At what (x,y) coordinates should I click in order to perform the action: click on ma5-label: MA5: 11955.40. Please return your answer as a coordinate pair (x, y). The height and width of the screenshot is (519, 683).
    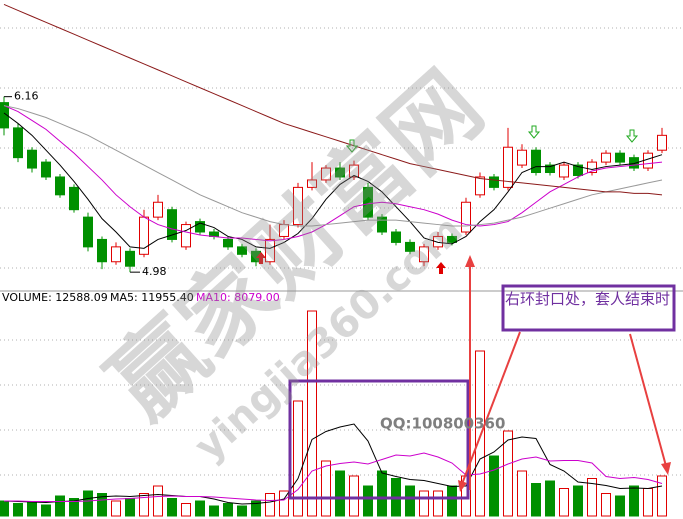
    Looking at the image, I should click on (152, 297).